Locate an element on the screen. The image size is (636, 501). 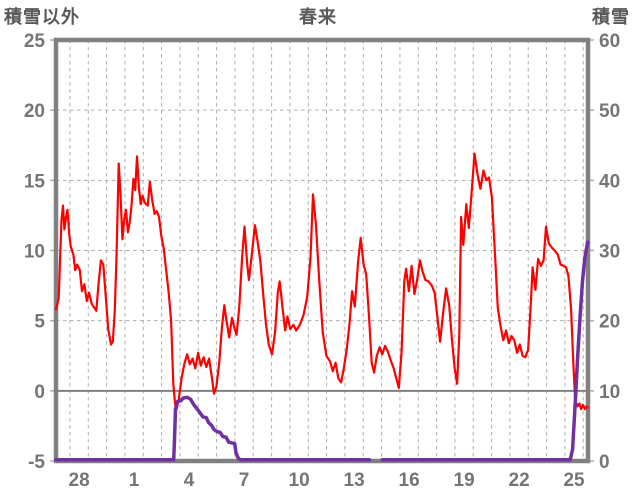
chart-title: 春来 is located at coordinates (318, 17).